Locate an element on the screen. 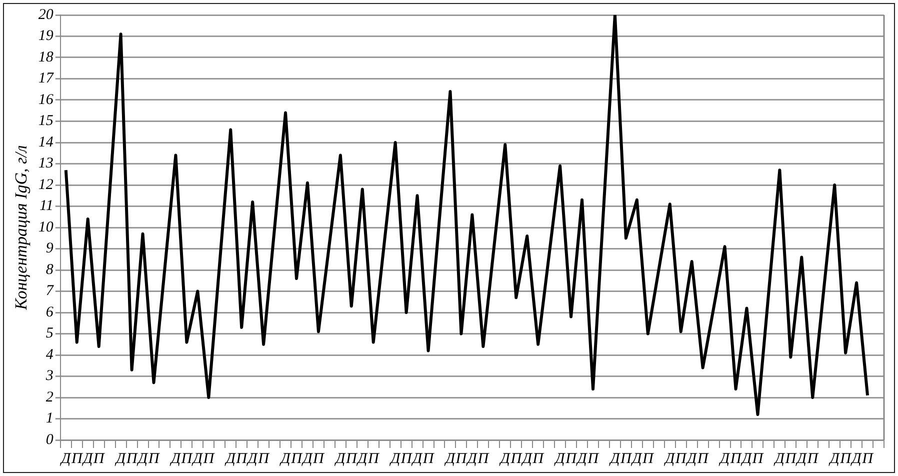  y-tick-label: 7 is located at coordinates (50, 291).